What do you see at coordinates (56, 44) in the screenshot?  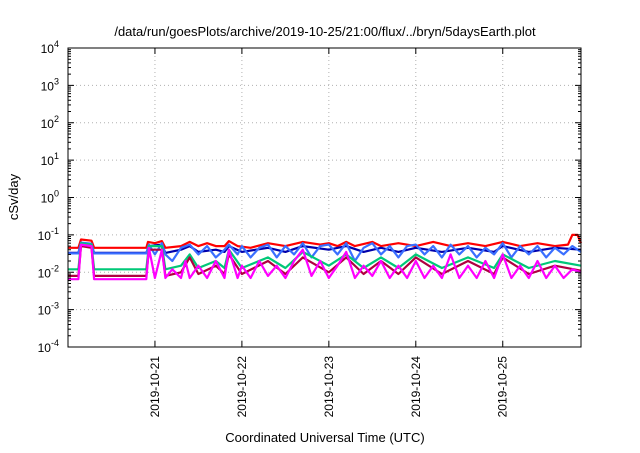 I see `y-tick-exponent: 4` at bounding box center [56, 44].